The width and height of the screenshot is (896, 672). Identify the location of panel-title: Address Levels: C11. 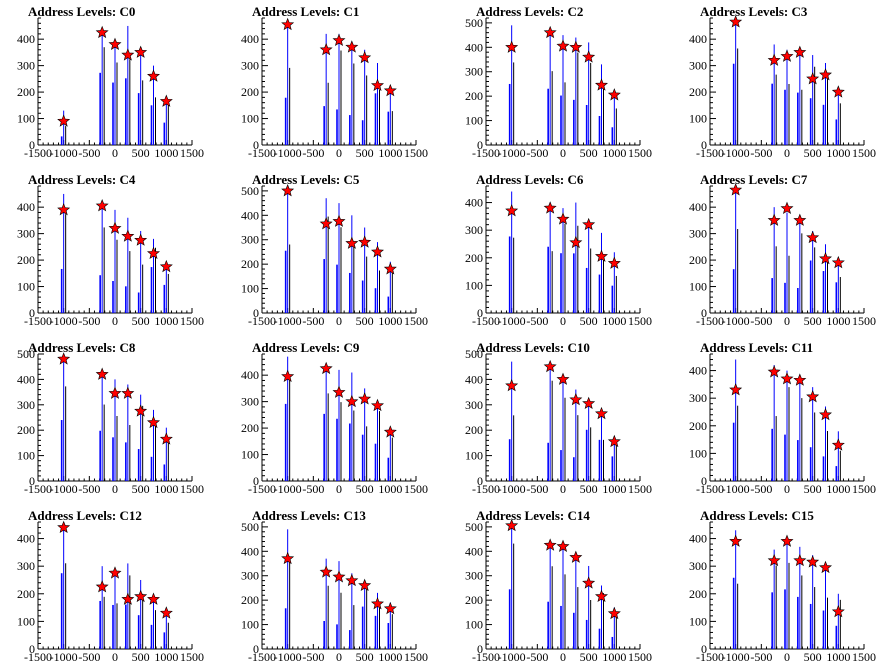
(757, 347).